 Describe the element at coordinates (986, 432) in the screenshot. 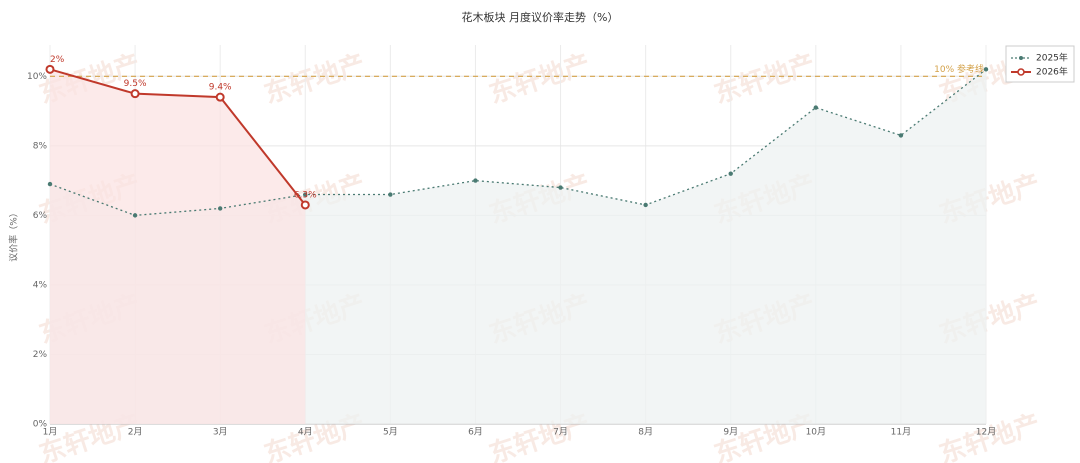

I see `x-tick-label: 12月` at that location.